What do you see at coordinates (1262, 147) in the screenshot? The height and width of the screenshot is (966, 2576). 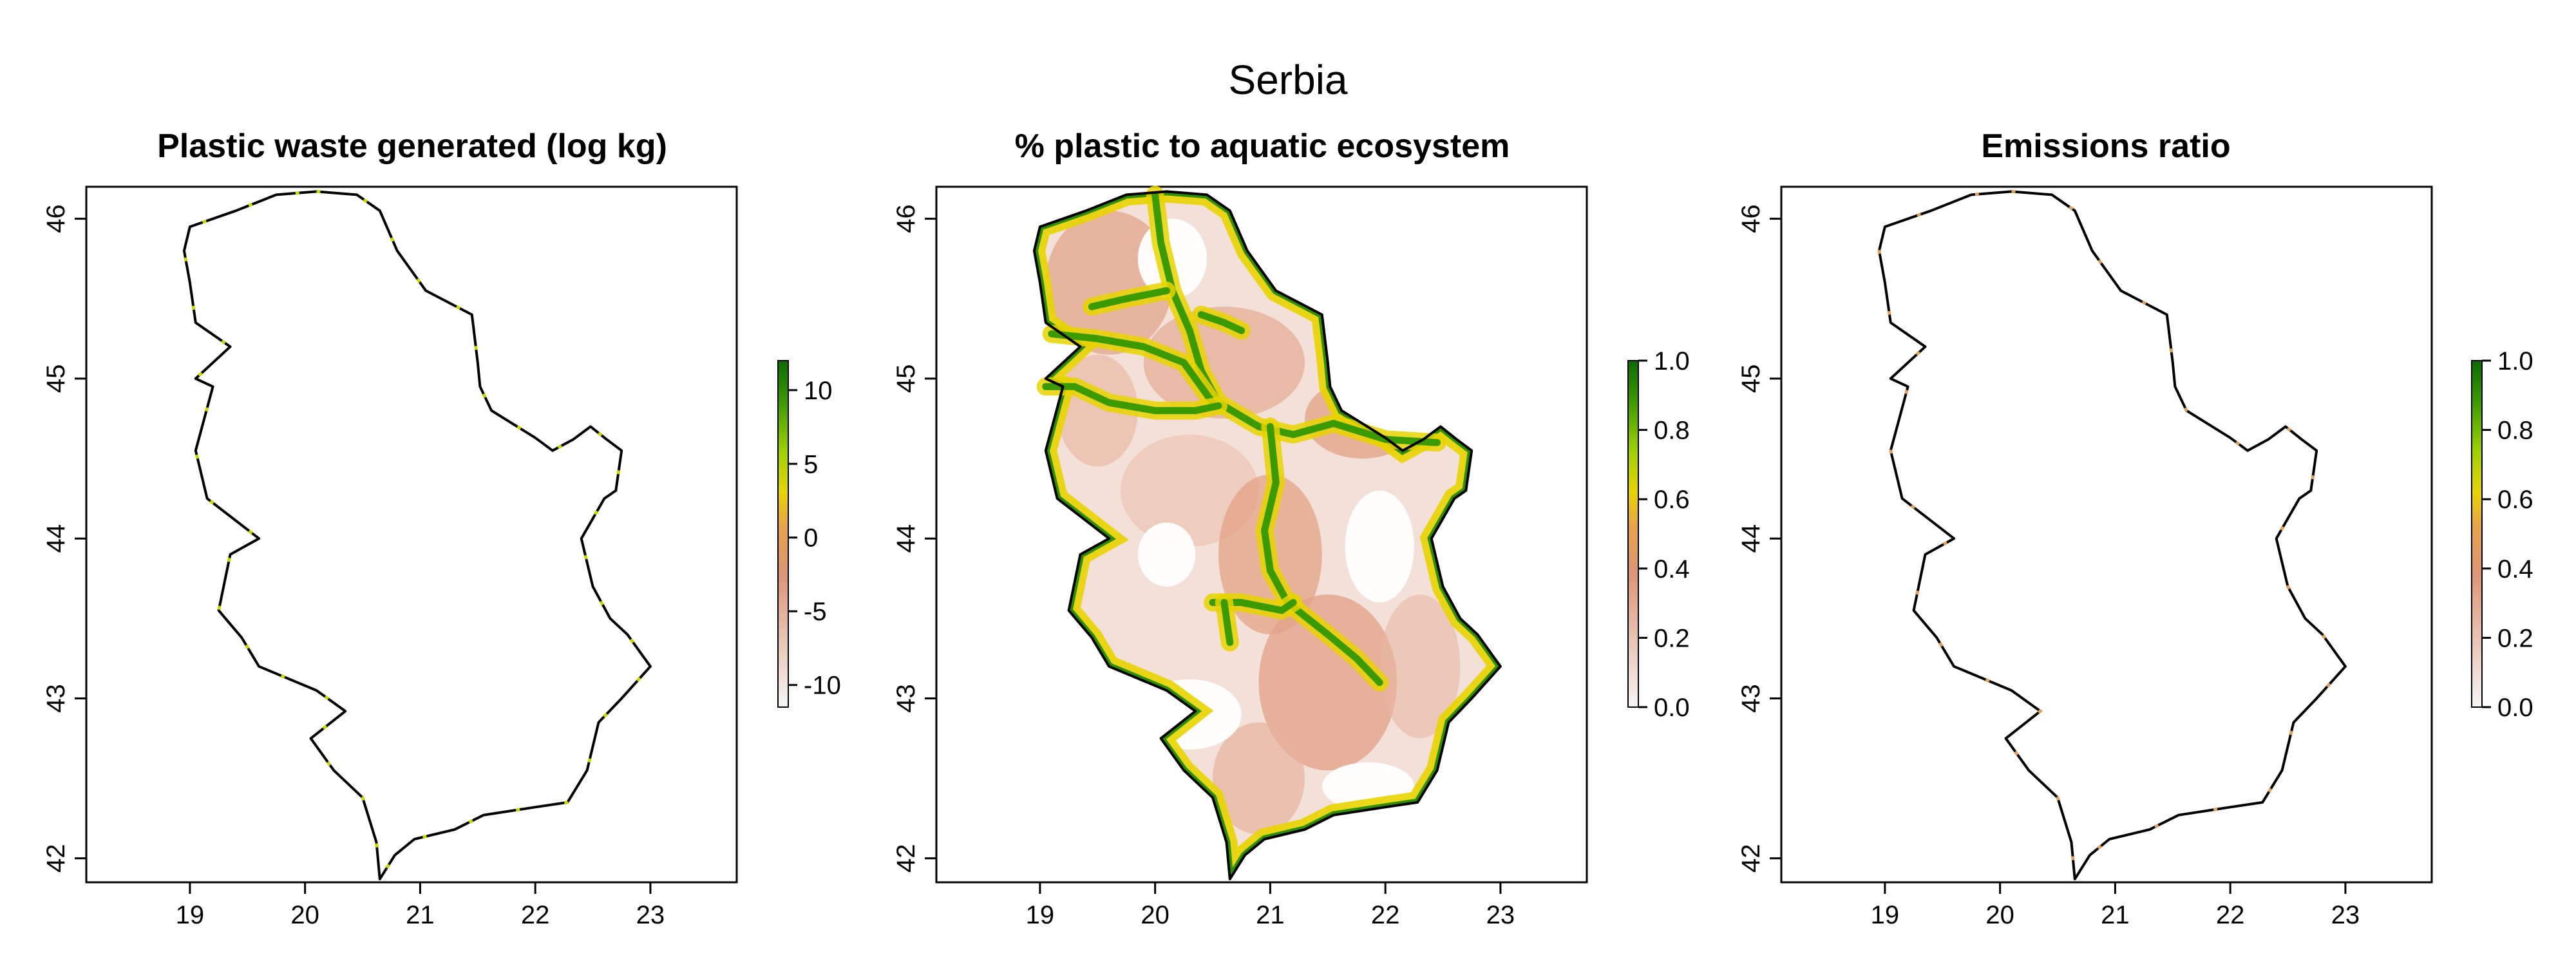 I see `panel-title: % plastic to aquatic ecosystem` at bounding box center [1262, 147].